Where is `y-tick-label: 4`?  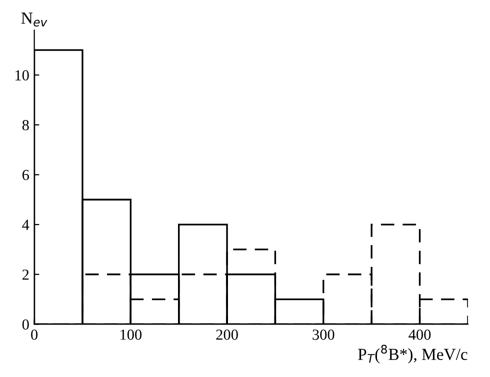
y-tick-label: 4 is located at coordinates (26, 225).